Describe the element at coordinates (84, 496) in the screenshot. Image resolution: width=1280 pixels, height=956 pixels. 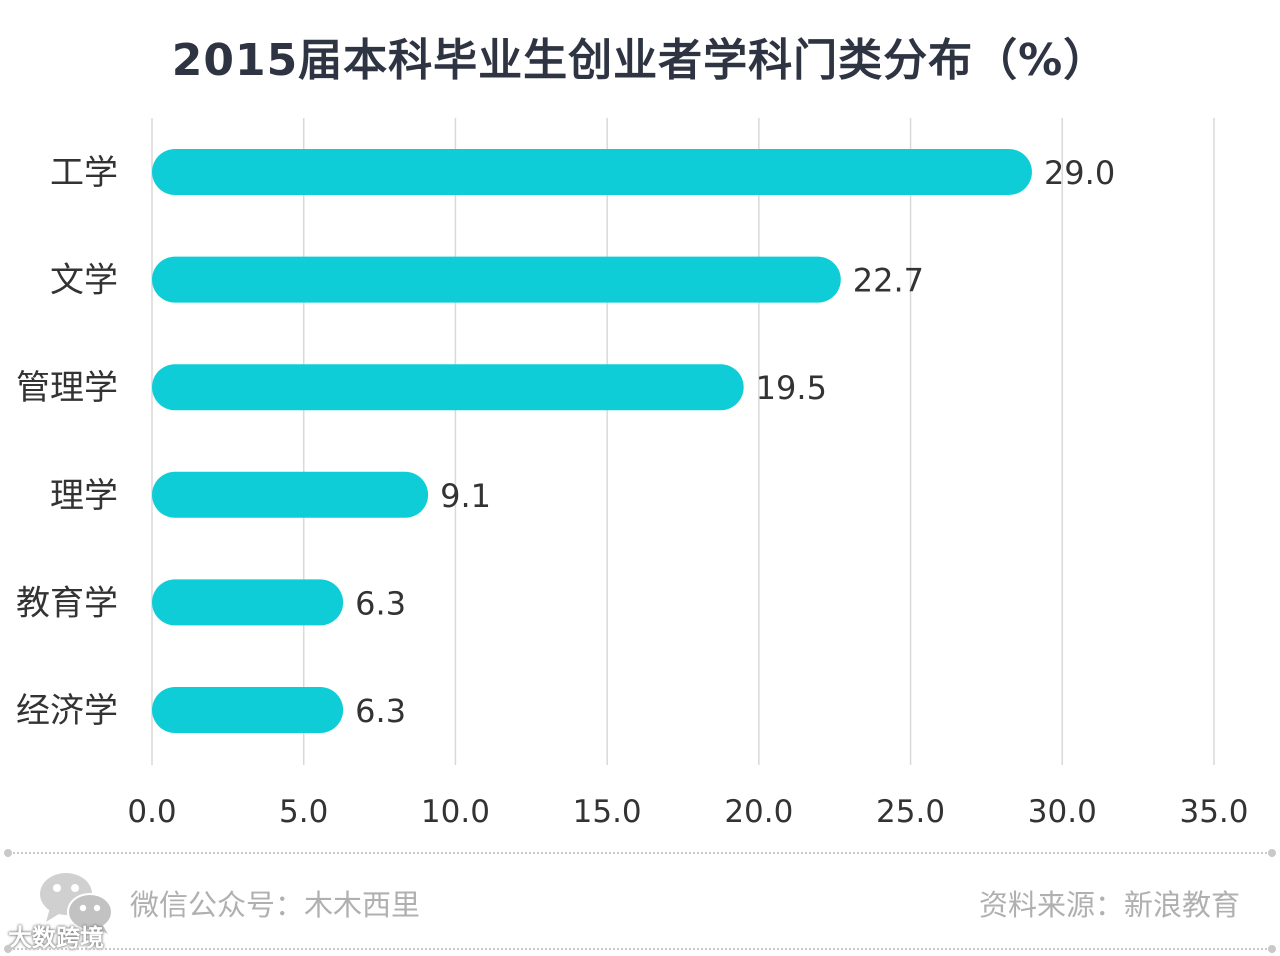
I see `category-label-3: 理学` at that location.